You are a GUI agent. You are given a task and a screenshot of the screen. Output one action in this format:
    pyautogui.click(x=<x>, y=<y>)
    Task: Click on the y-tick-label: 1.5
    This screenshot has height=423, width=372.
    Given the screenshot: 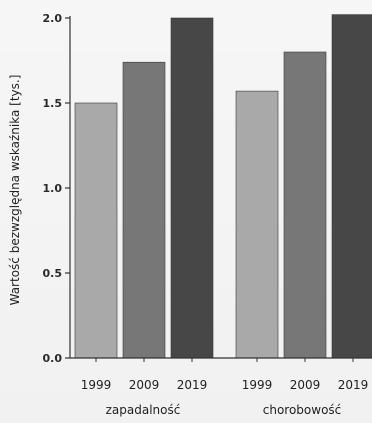 What is the action you would take?
    pyautogui.click(x=53, y=103)
    